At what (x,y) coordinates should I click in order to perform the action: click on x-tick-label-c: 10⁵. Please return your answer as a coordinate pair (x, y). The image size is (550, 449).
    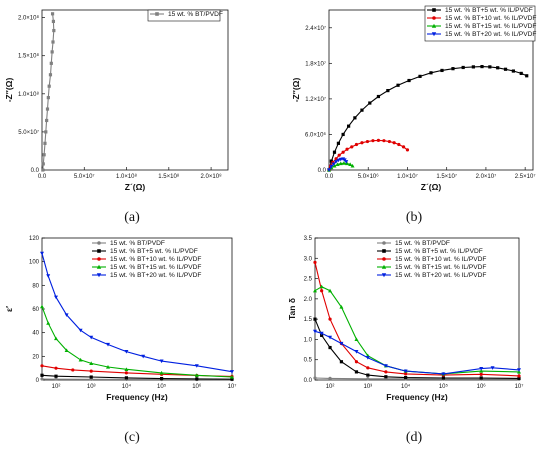
    Looking at the image, I should click on (162, 386).